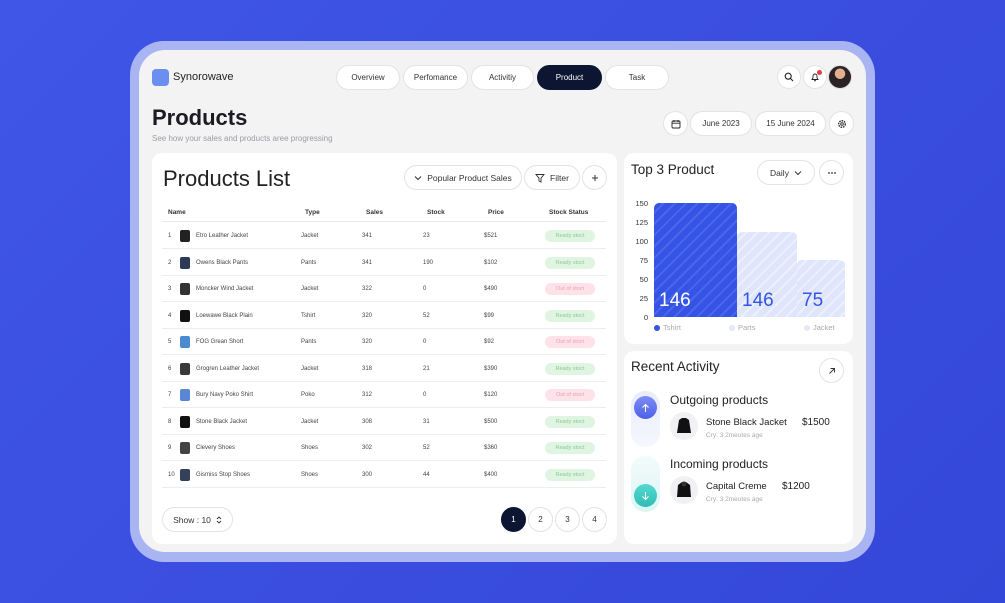 The height and width of the screenshot is (603, 1005). What do you see at coordinates (645, 317) in the screenshot?
I see `y-tick-label: 0` at bounding box center [645, 317].